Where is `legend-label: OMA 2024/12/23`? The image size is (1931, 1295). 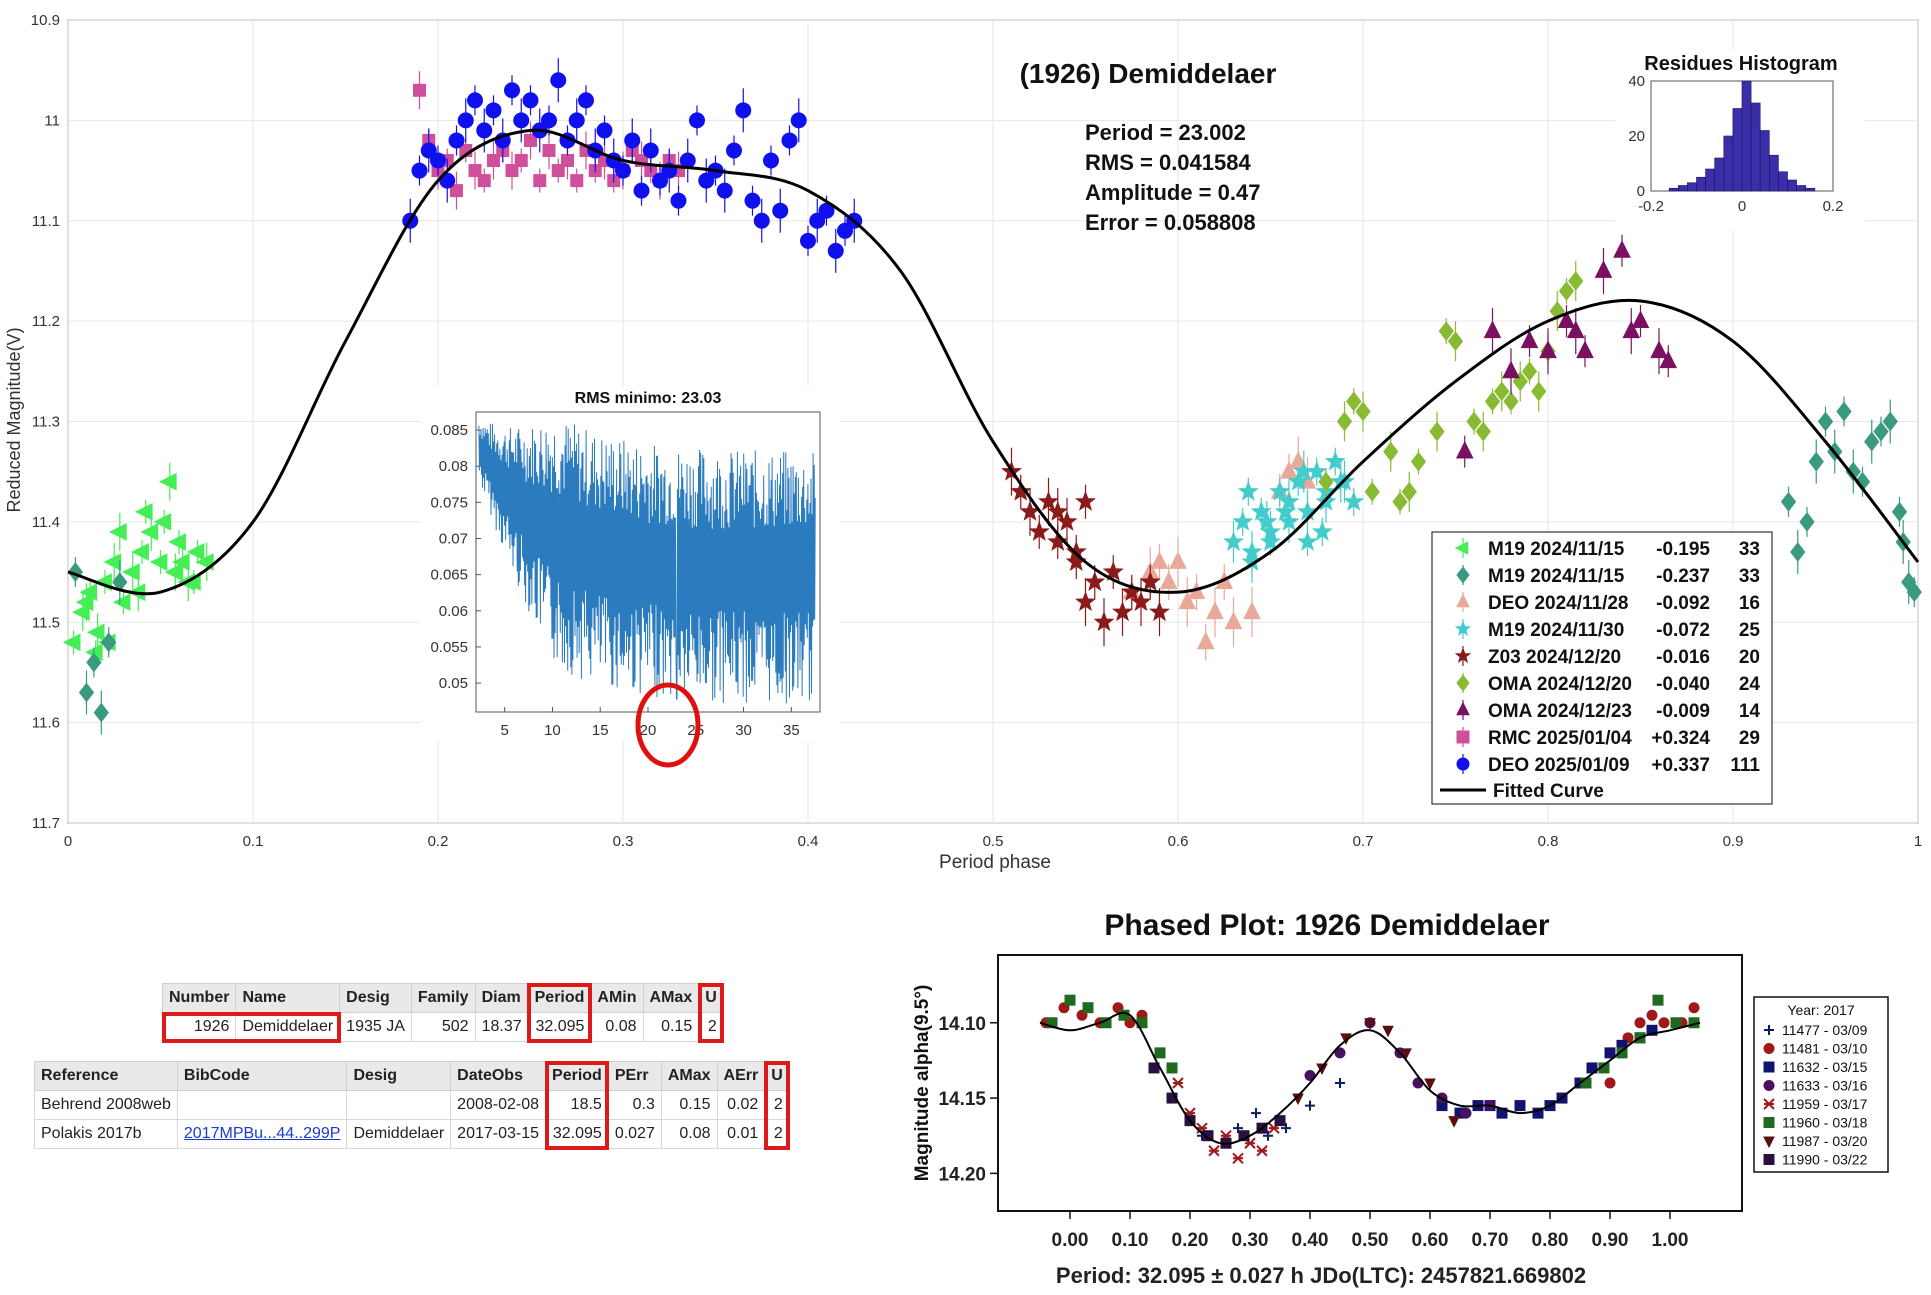
legend-label: OMA 2024/12/23 is located at coordinates (1560, 711).